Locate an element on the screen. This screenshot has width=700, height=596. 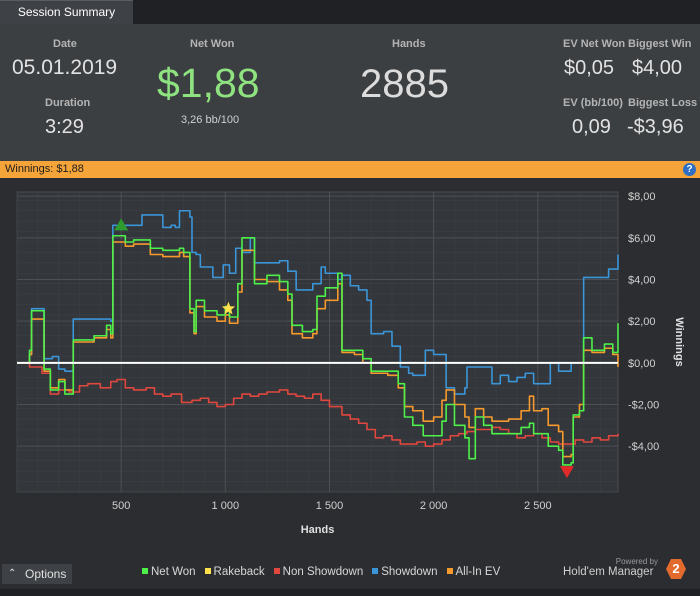
y-tick-label: -$2,00 is located at coordinates (643, 406).